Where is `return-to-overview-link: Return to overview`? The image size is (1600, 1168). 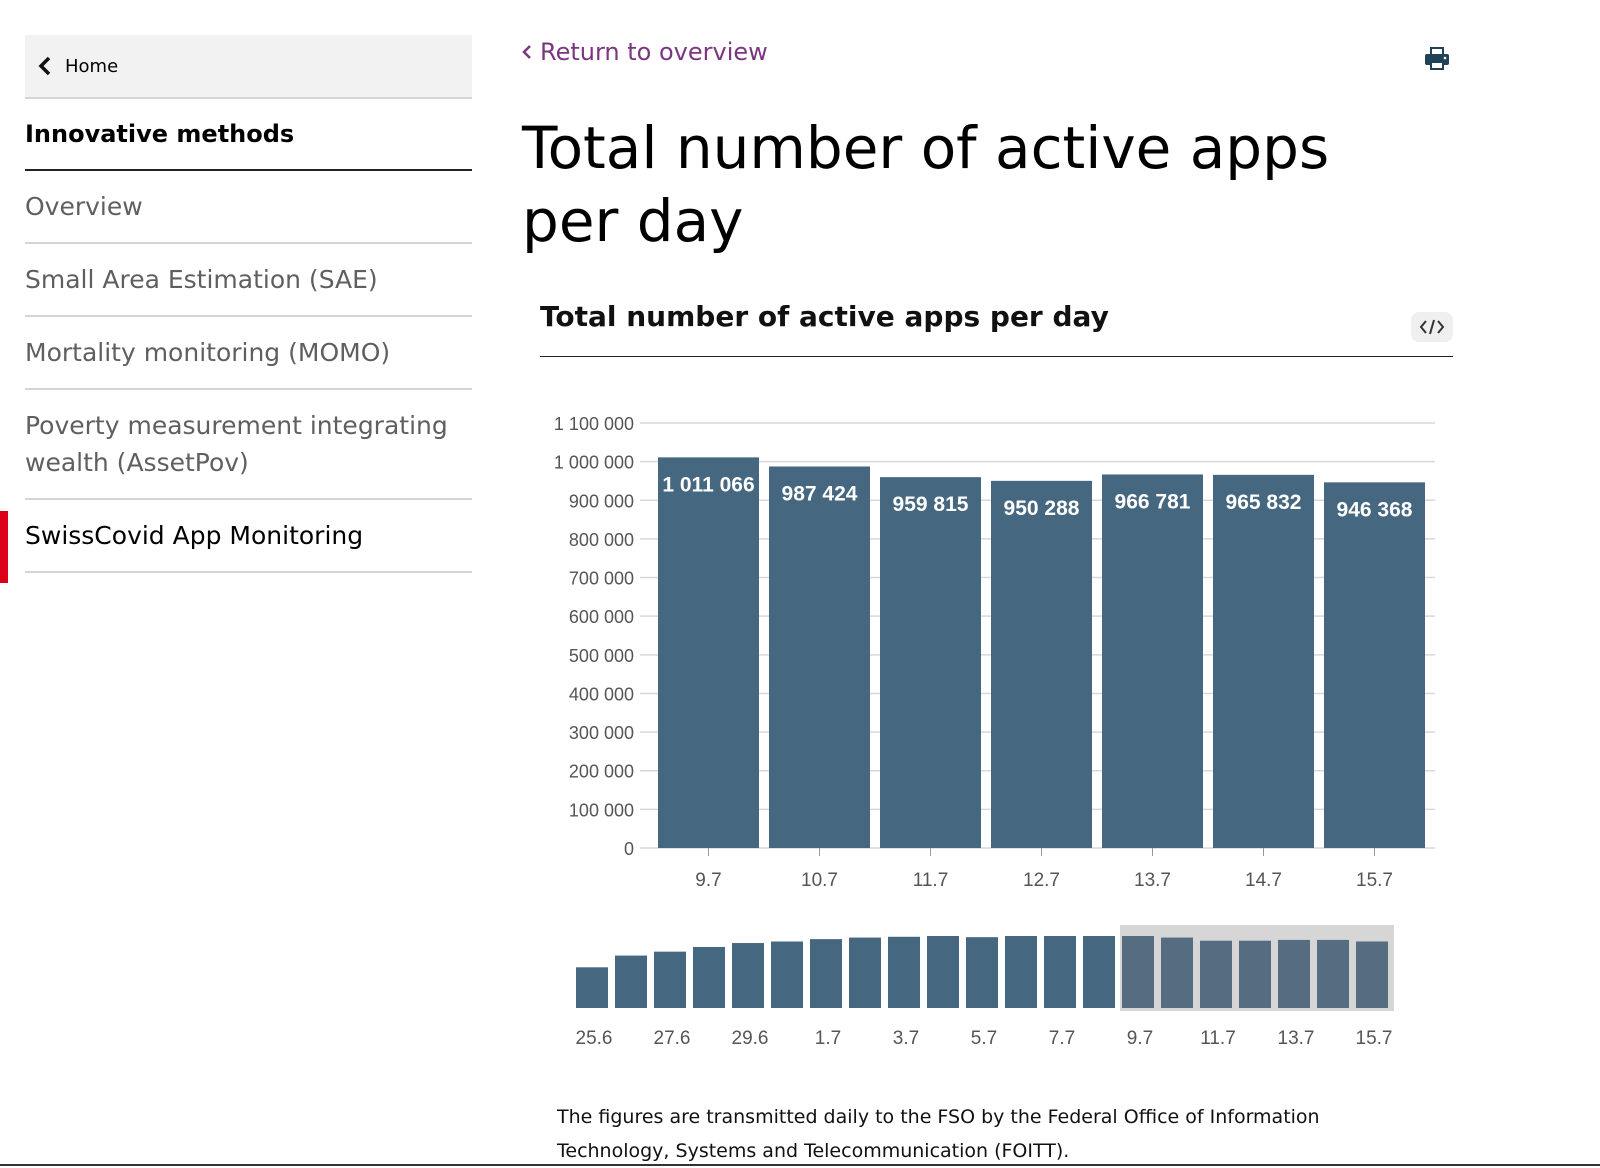 return-to-overview-link: Return to overview is located at coordinates (645, 52).